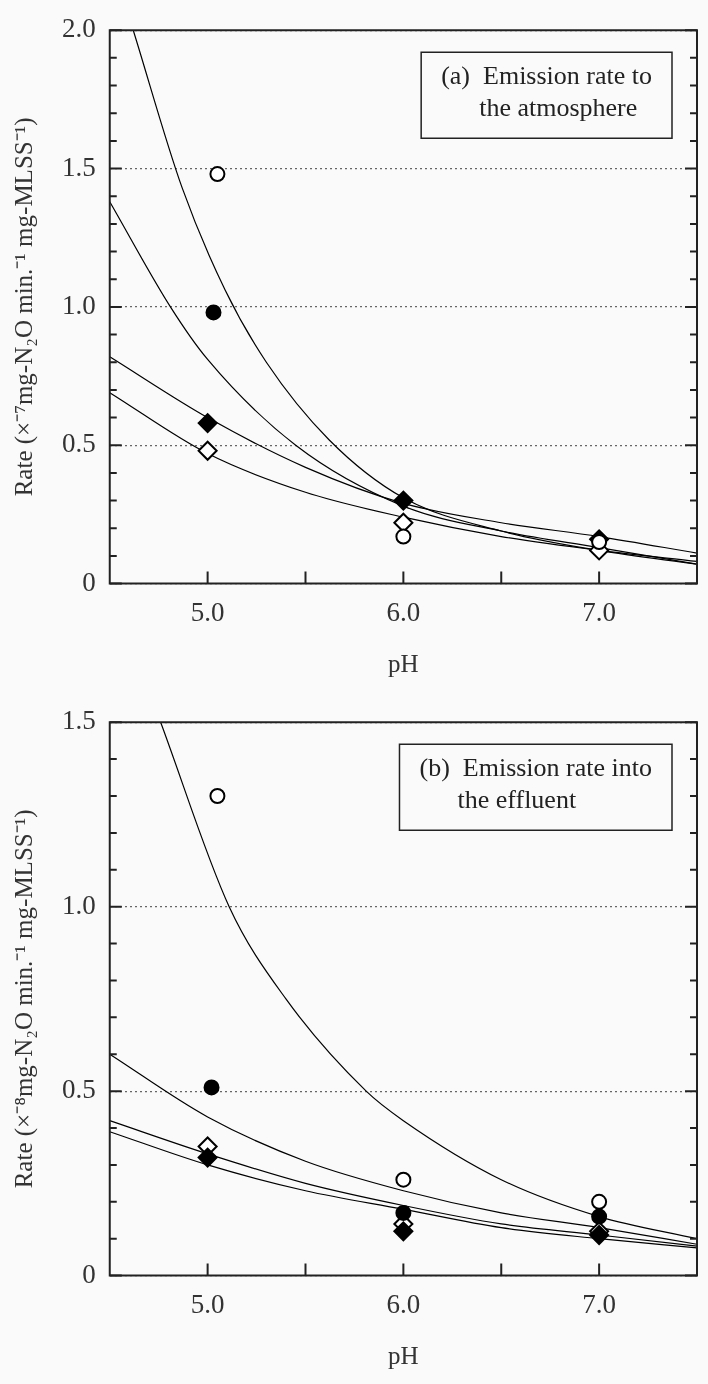 The width and height of the screenshot is (708, 1384). What do you see at coordinates (23, 999) in the screenshot?
I see `y-axis-title: Rate (×⁻⁸mg-N₂O min.⁻¹ mg-MLSS⁻¹)` at bounding box center [23, 999].